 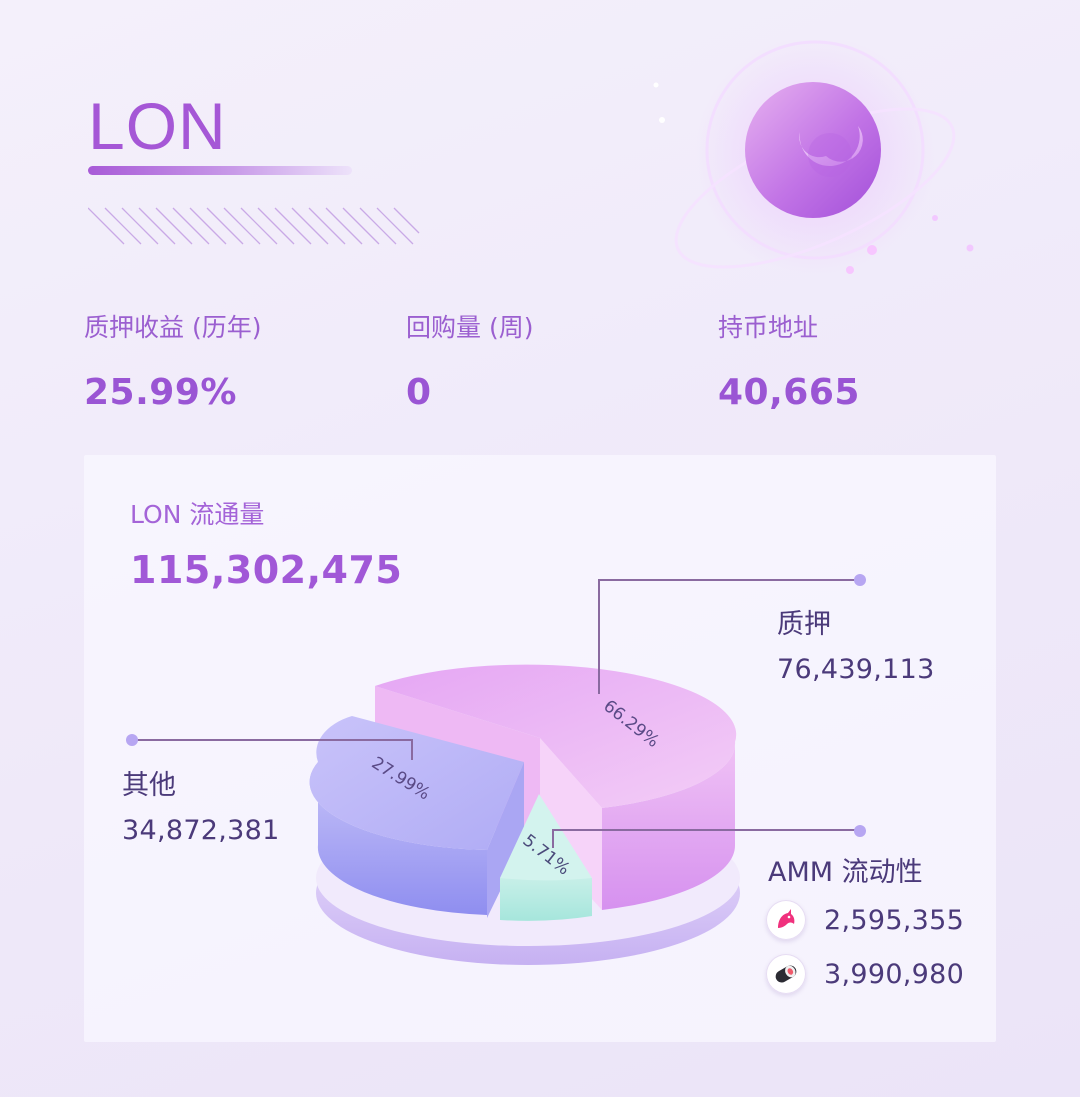 What do you see at coordinates (804, 624) in the screenshot?
I see `legend-staking-name: 质押` at bounding box center [804, 624].